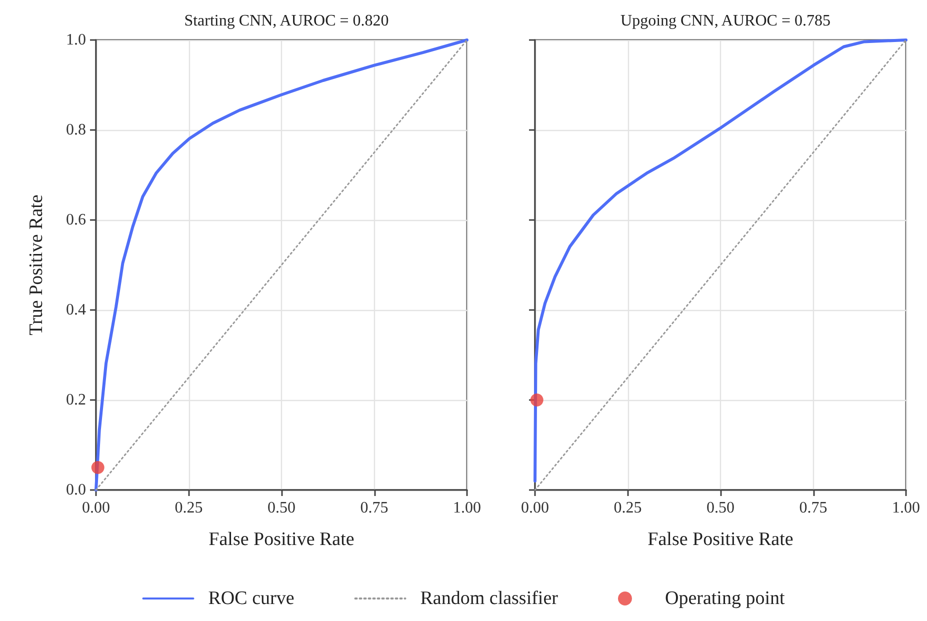 This screenshot has width=927, height=621. I want to click on y-tick-label: 0.2, so click(76, 400).